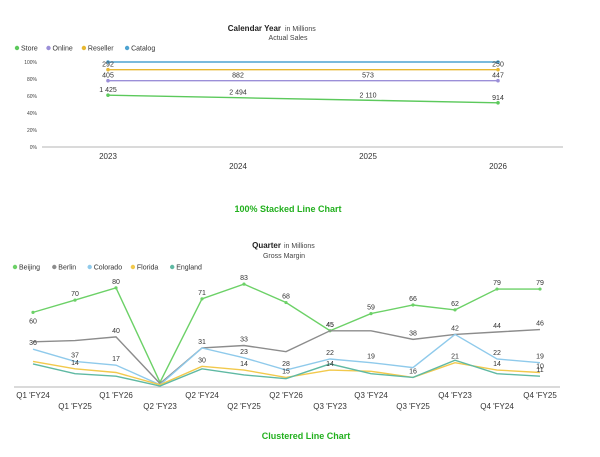 The width and height of the screenshot is (600, 457). What do you see at coordinates (497, 406) in the screenshot?
I see `chart2-xtick-label: Q4 'FY24` at bounding box center [497, 406].